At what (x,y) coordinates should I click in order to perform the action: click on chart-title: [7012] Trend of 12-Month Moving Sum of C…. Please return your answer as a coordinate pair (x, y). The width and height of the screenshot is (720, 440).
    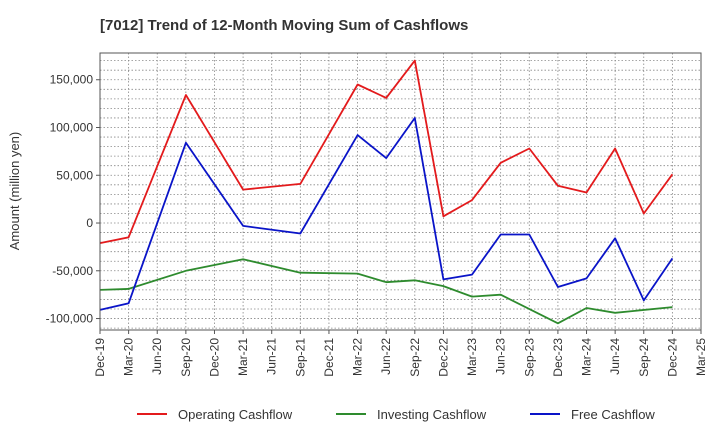
    Looking at the image, I should click on (284, 25).